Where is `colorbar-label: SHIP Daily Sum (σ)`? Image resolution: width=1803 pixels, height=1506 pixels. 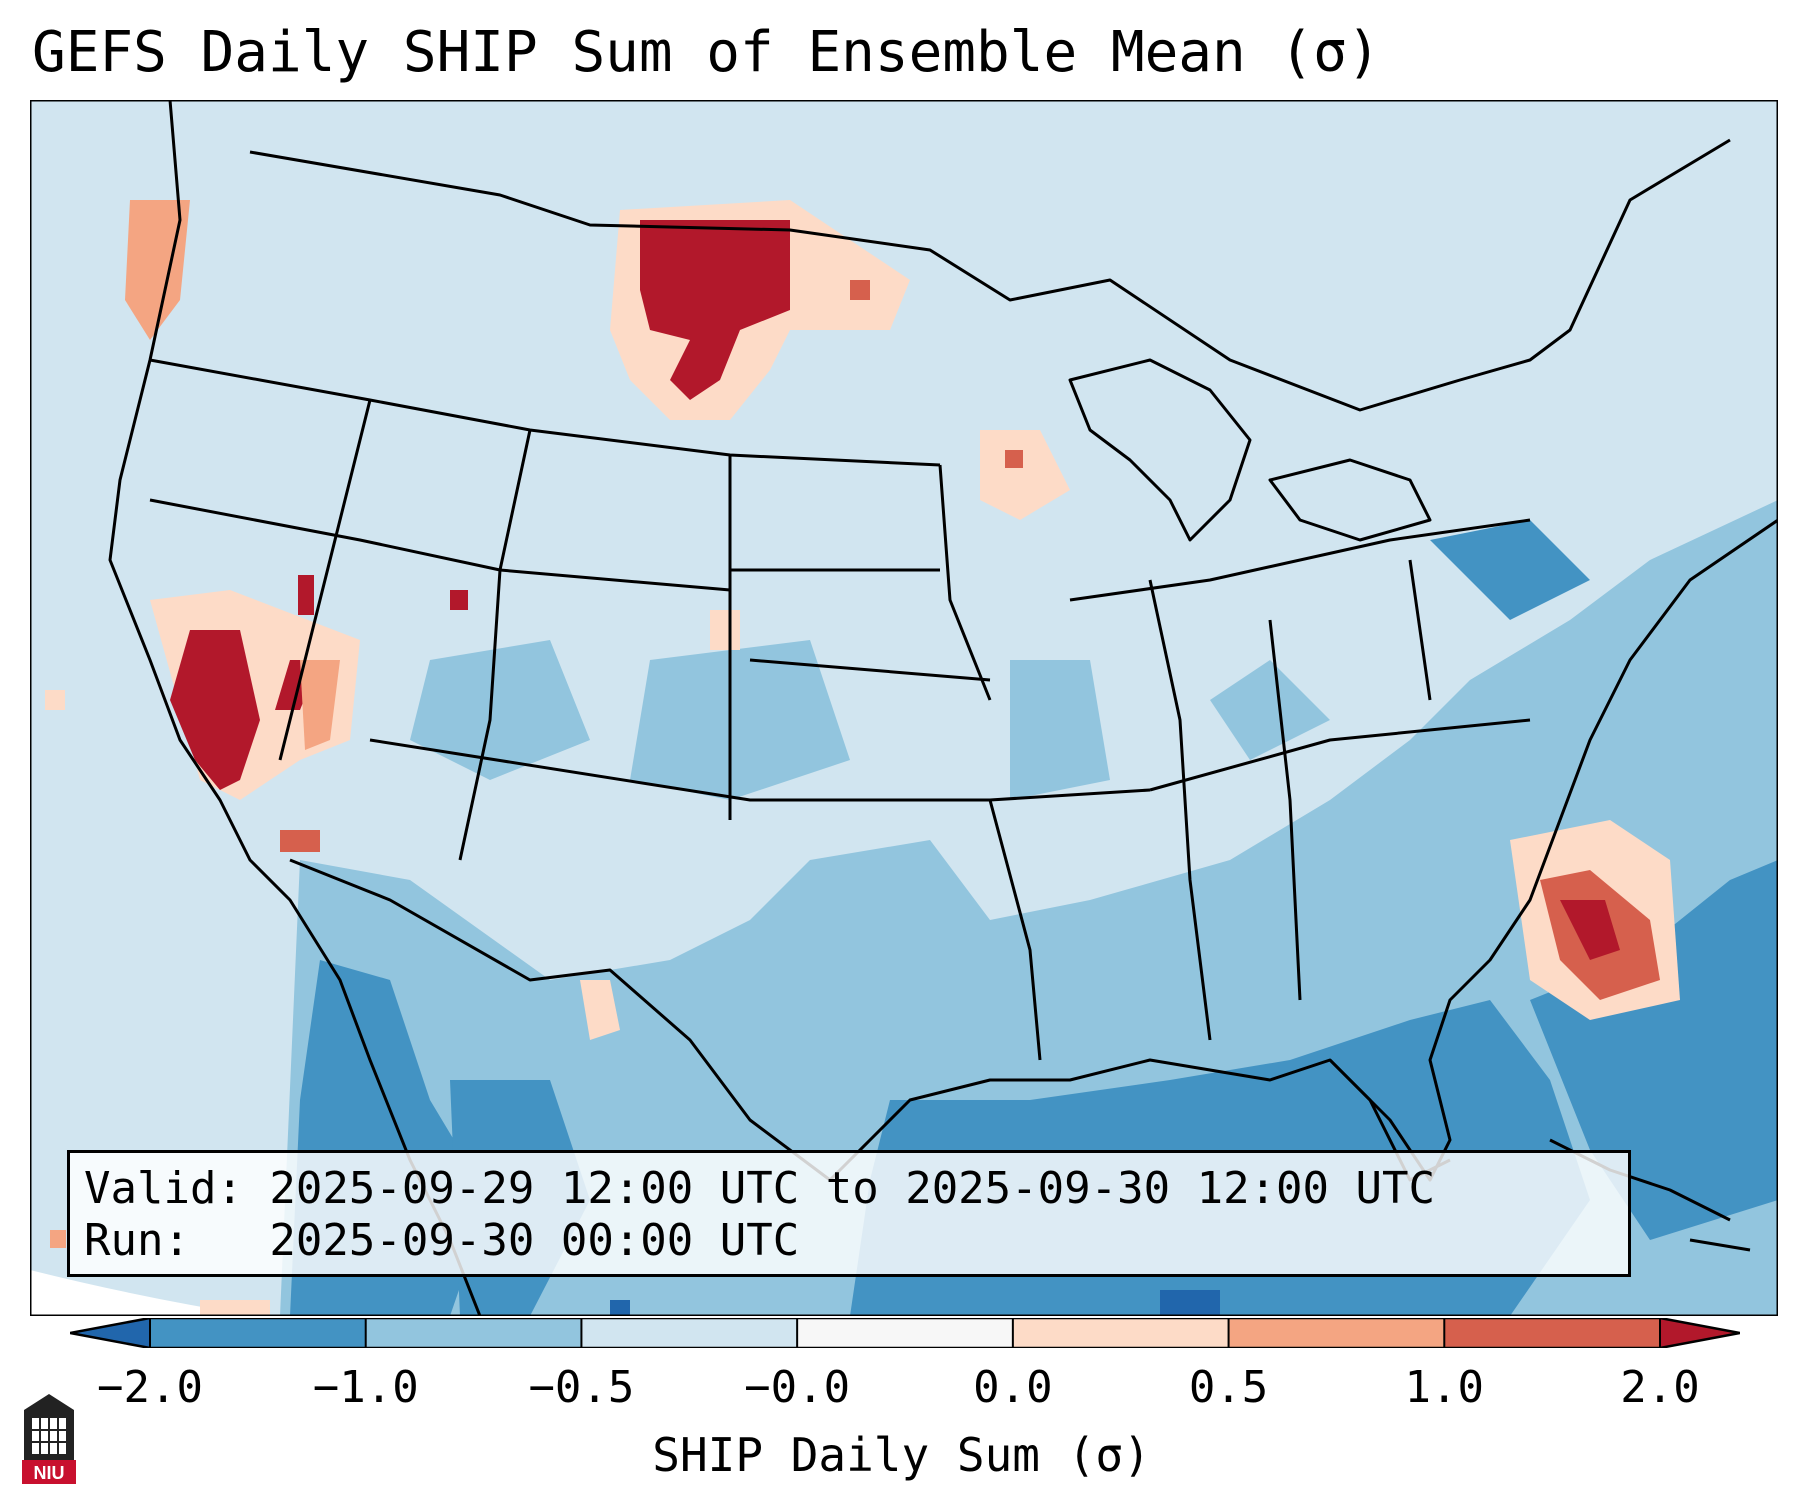
colorbar-label: SHIP Daily Sum (σ) is located at coordinates (901, 1455).